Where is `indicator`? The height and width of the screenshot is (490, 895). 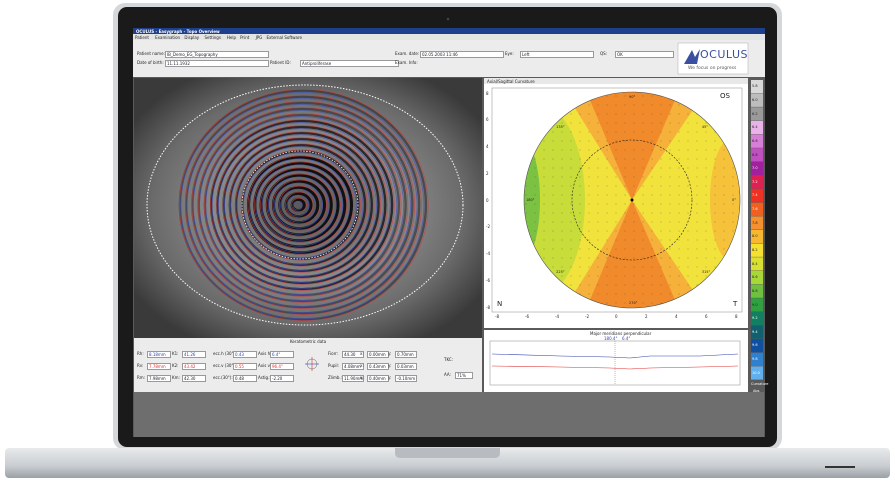 indicator is located at coordinates (840, 467).